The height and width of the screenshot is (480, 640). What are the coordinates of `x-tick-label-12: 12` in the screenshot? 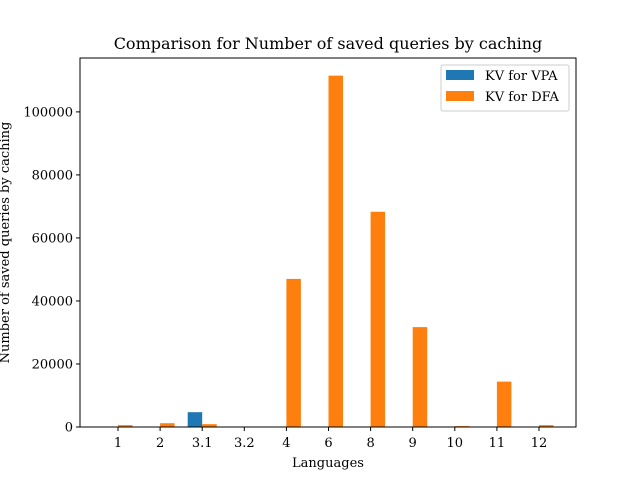 It's located at (539, 443).